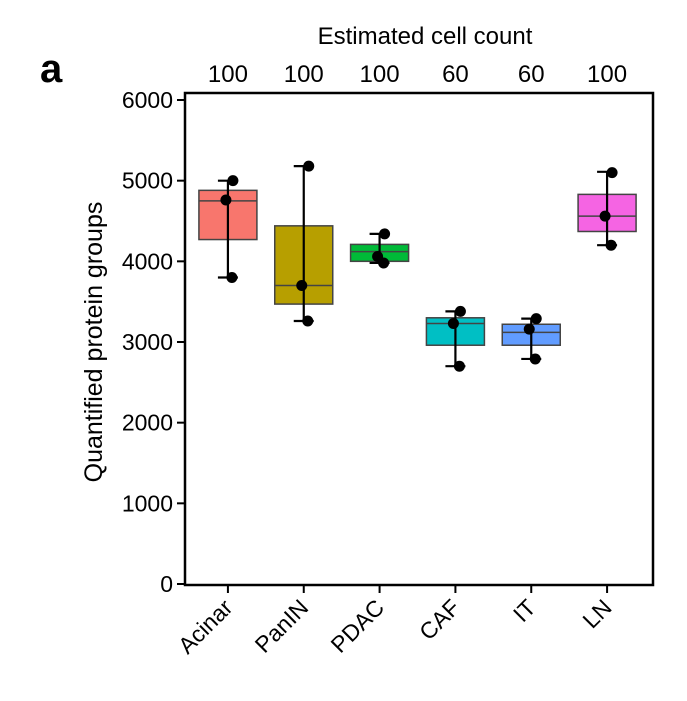 The height and width of the screenshot is (701, 687). Describe the element at coordinates (596, 613) in the screenshot. I see `x-tick-label: LN` at that location.